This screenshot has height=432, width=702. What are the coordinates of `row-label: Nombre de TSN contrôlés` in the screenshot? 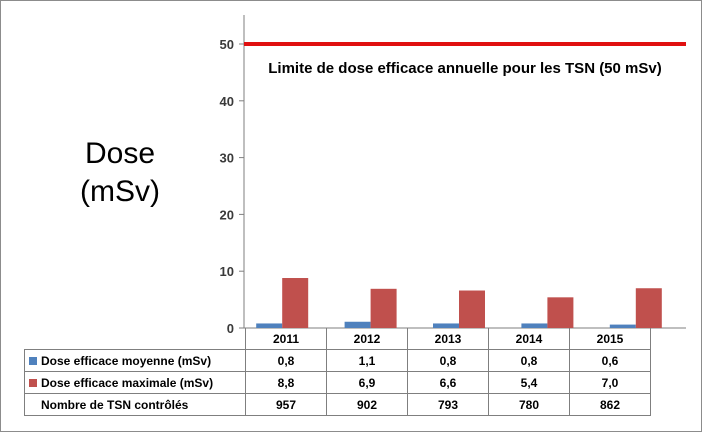 It's located at (135, 404).